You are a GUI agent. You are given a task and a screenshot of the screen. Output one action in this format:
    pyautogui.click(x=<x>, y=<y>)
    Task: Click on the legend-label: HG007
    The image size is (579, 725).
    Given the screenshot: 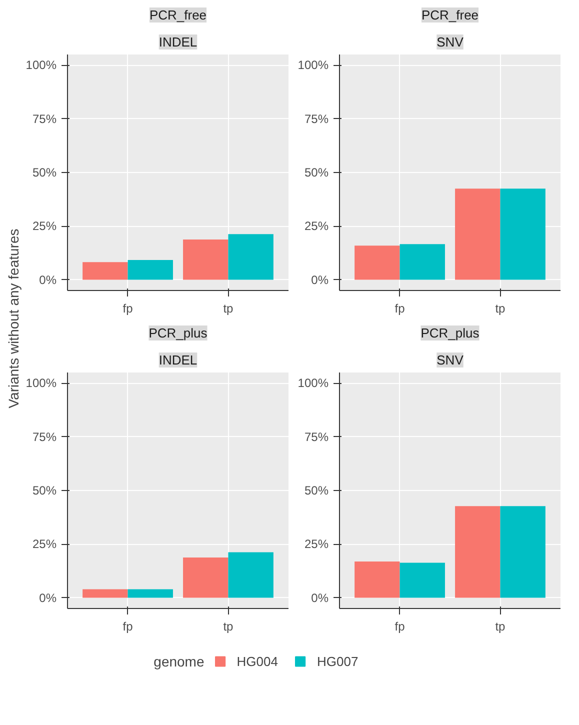 What is the action you would take?
    pyautogui.click(x=337, y=661)
    